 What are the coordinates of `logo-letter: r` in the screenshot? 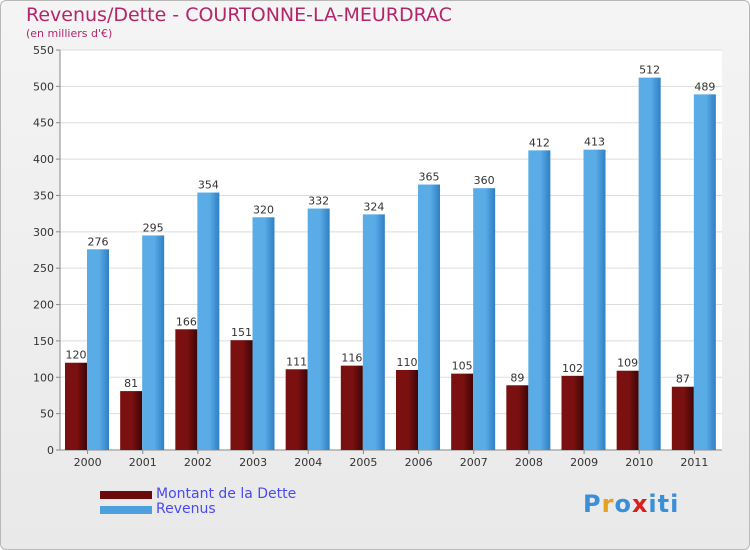 It's located at (608, 504).